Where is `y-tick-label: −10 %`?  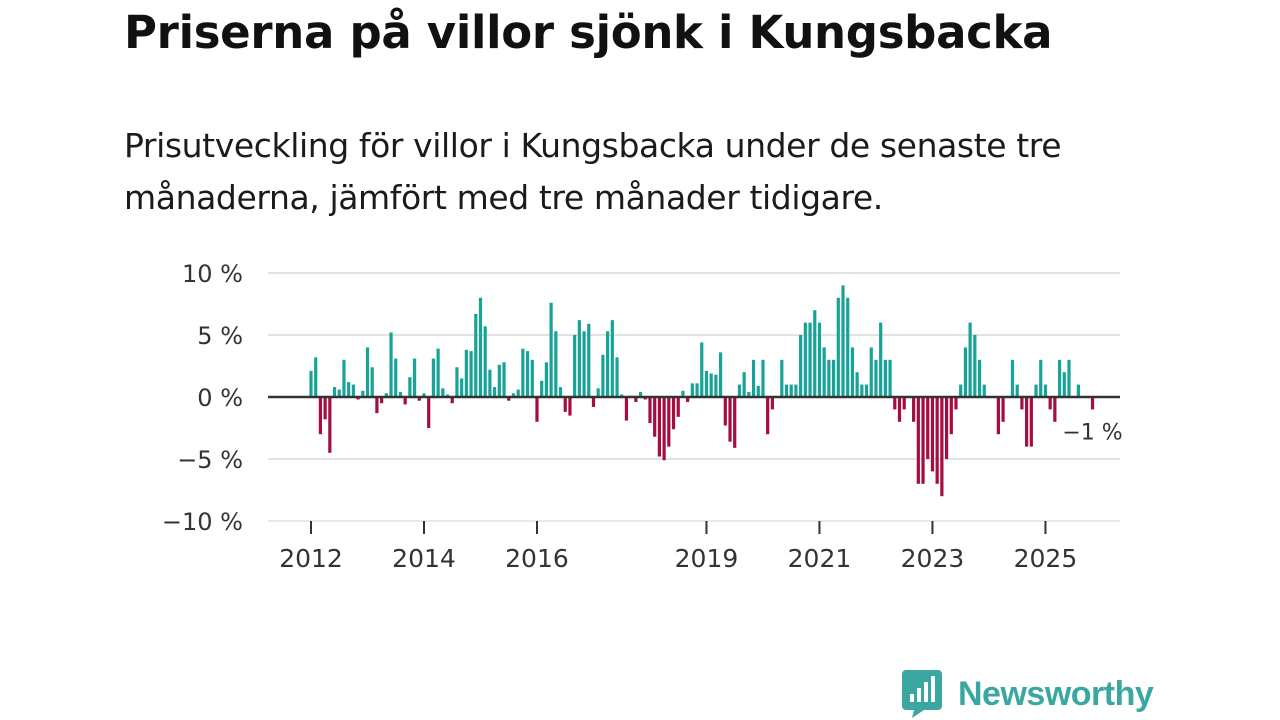
y-tick-label: −10 % is located at coordinates (202, 522).